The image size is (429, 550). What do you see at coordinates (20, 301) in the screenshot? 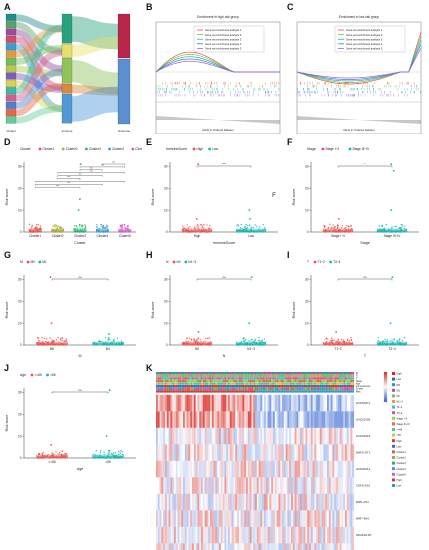
I see `y-tick-label: 20` at bounding box center [20, 301].